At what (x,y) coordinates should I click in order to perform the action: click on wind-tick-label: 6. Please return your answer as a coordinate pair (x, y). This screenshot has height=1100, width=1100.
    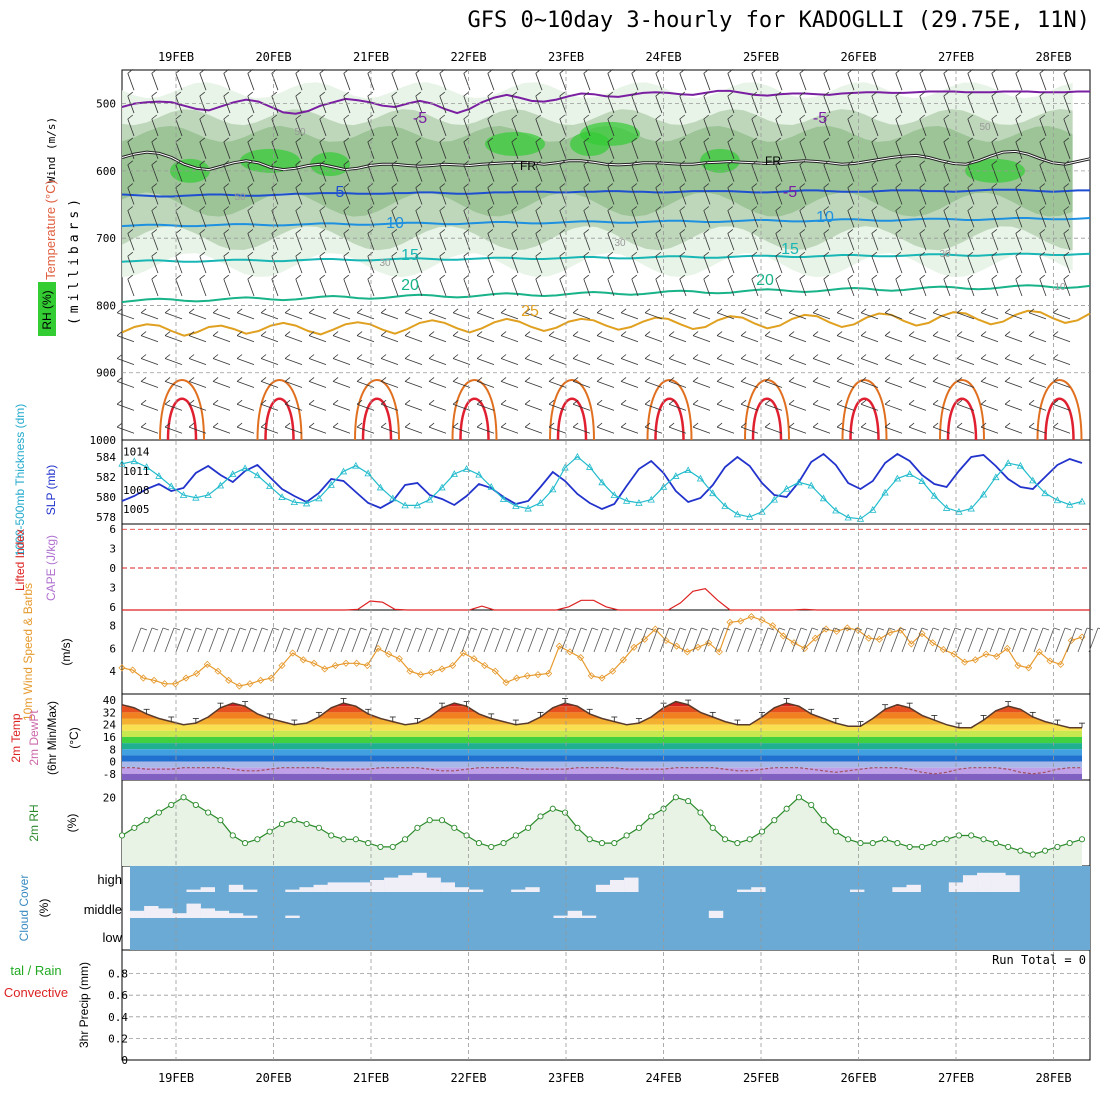
    Looking at the image, I should click on (112, 648).